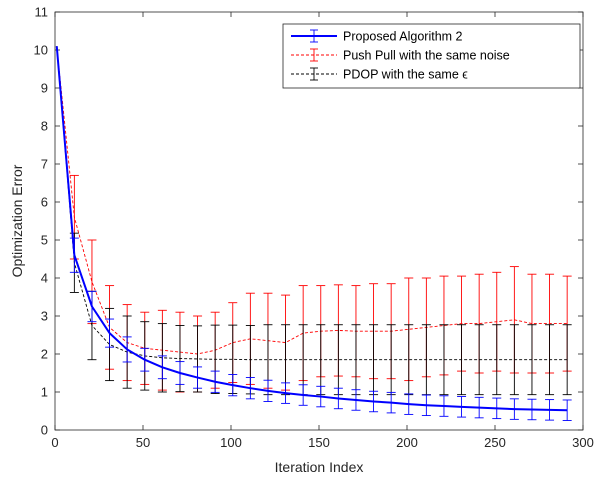 The width and height of the screenshot is (600, 483). Describe the element at coordinates (44, 278) in the screenshot. I see `y-tick-label: 4` at that location.